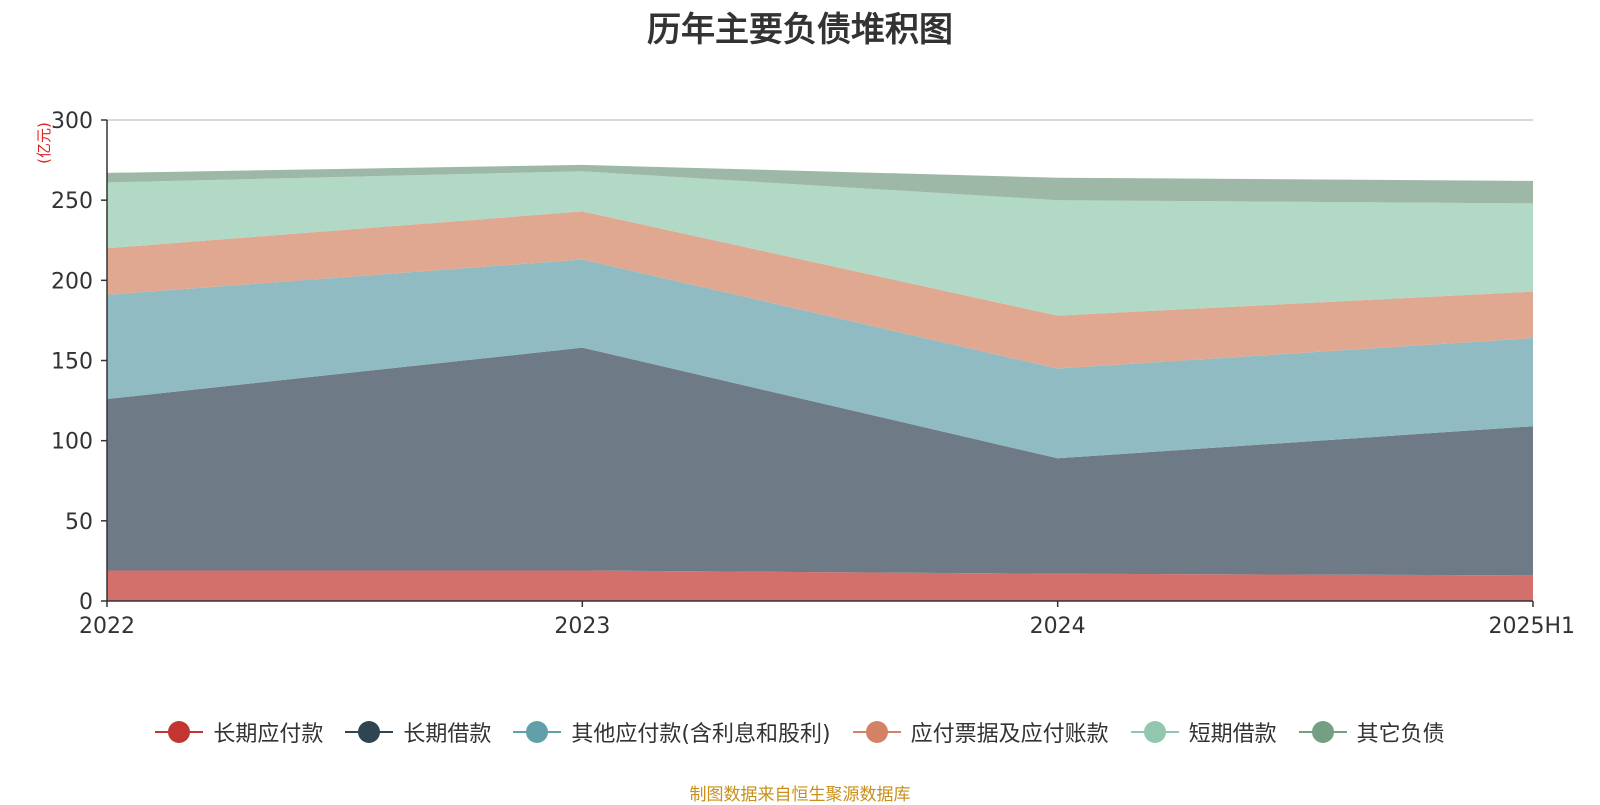  I want to click on y-tick-label: 100, so click(72, 442).